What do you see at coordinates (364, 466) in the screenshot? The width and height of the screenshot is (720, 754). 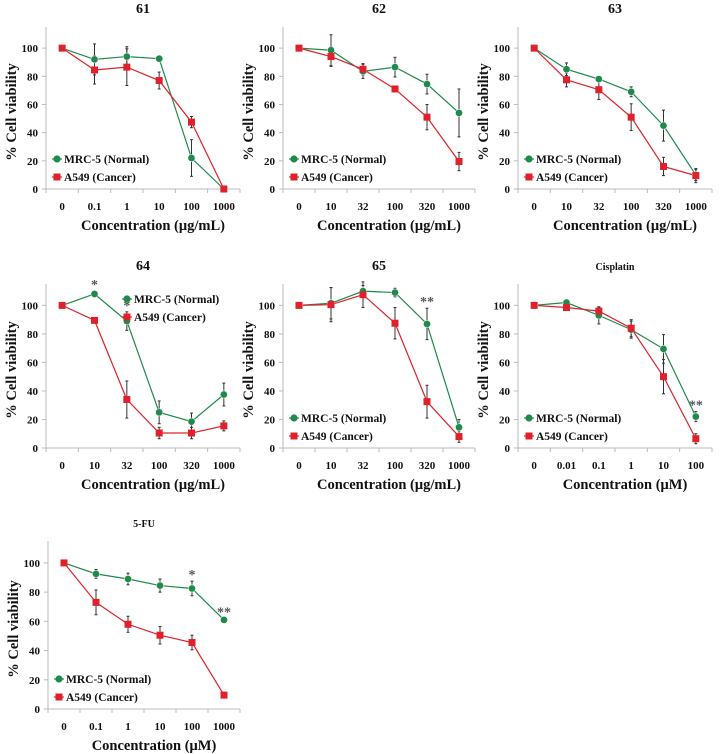 I see `x-tick-label: 32` at bounding box center [364, 466].